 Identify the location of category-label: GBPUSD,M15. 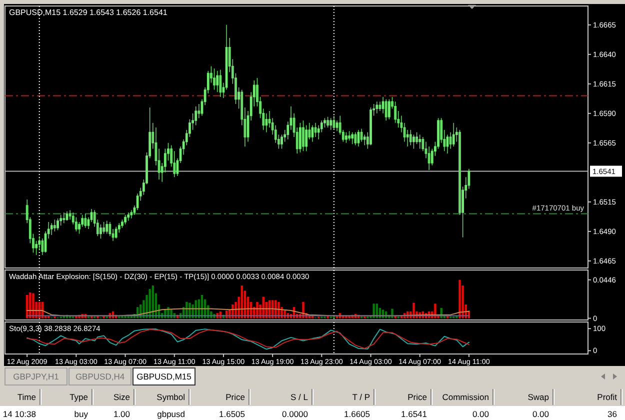
(164, 377).